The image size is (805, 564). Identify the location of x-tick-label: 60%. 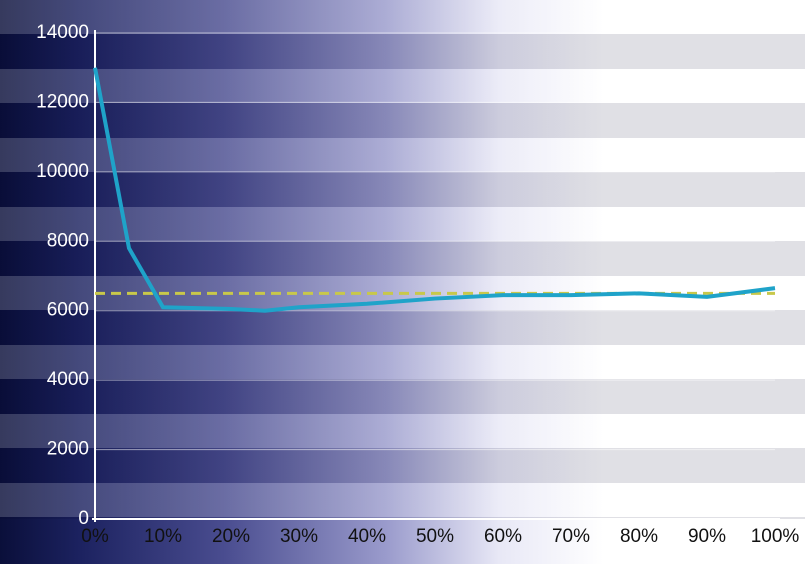
(503, 536).